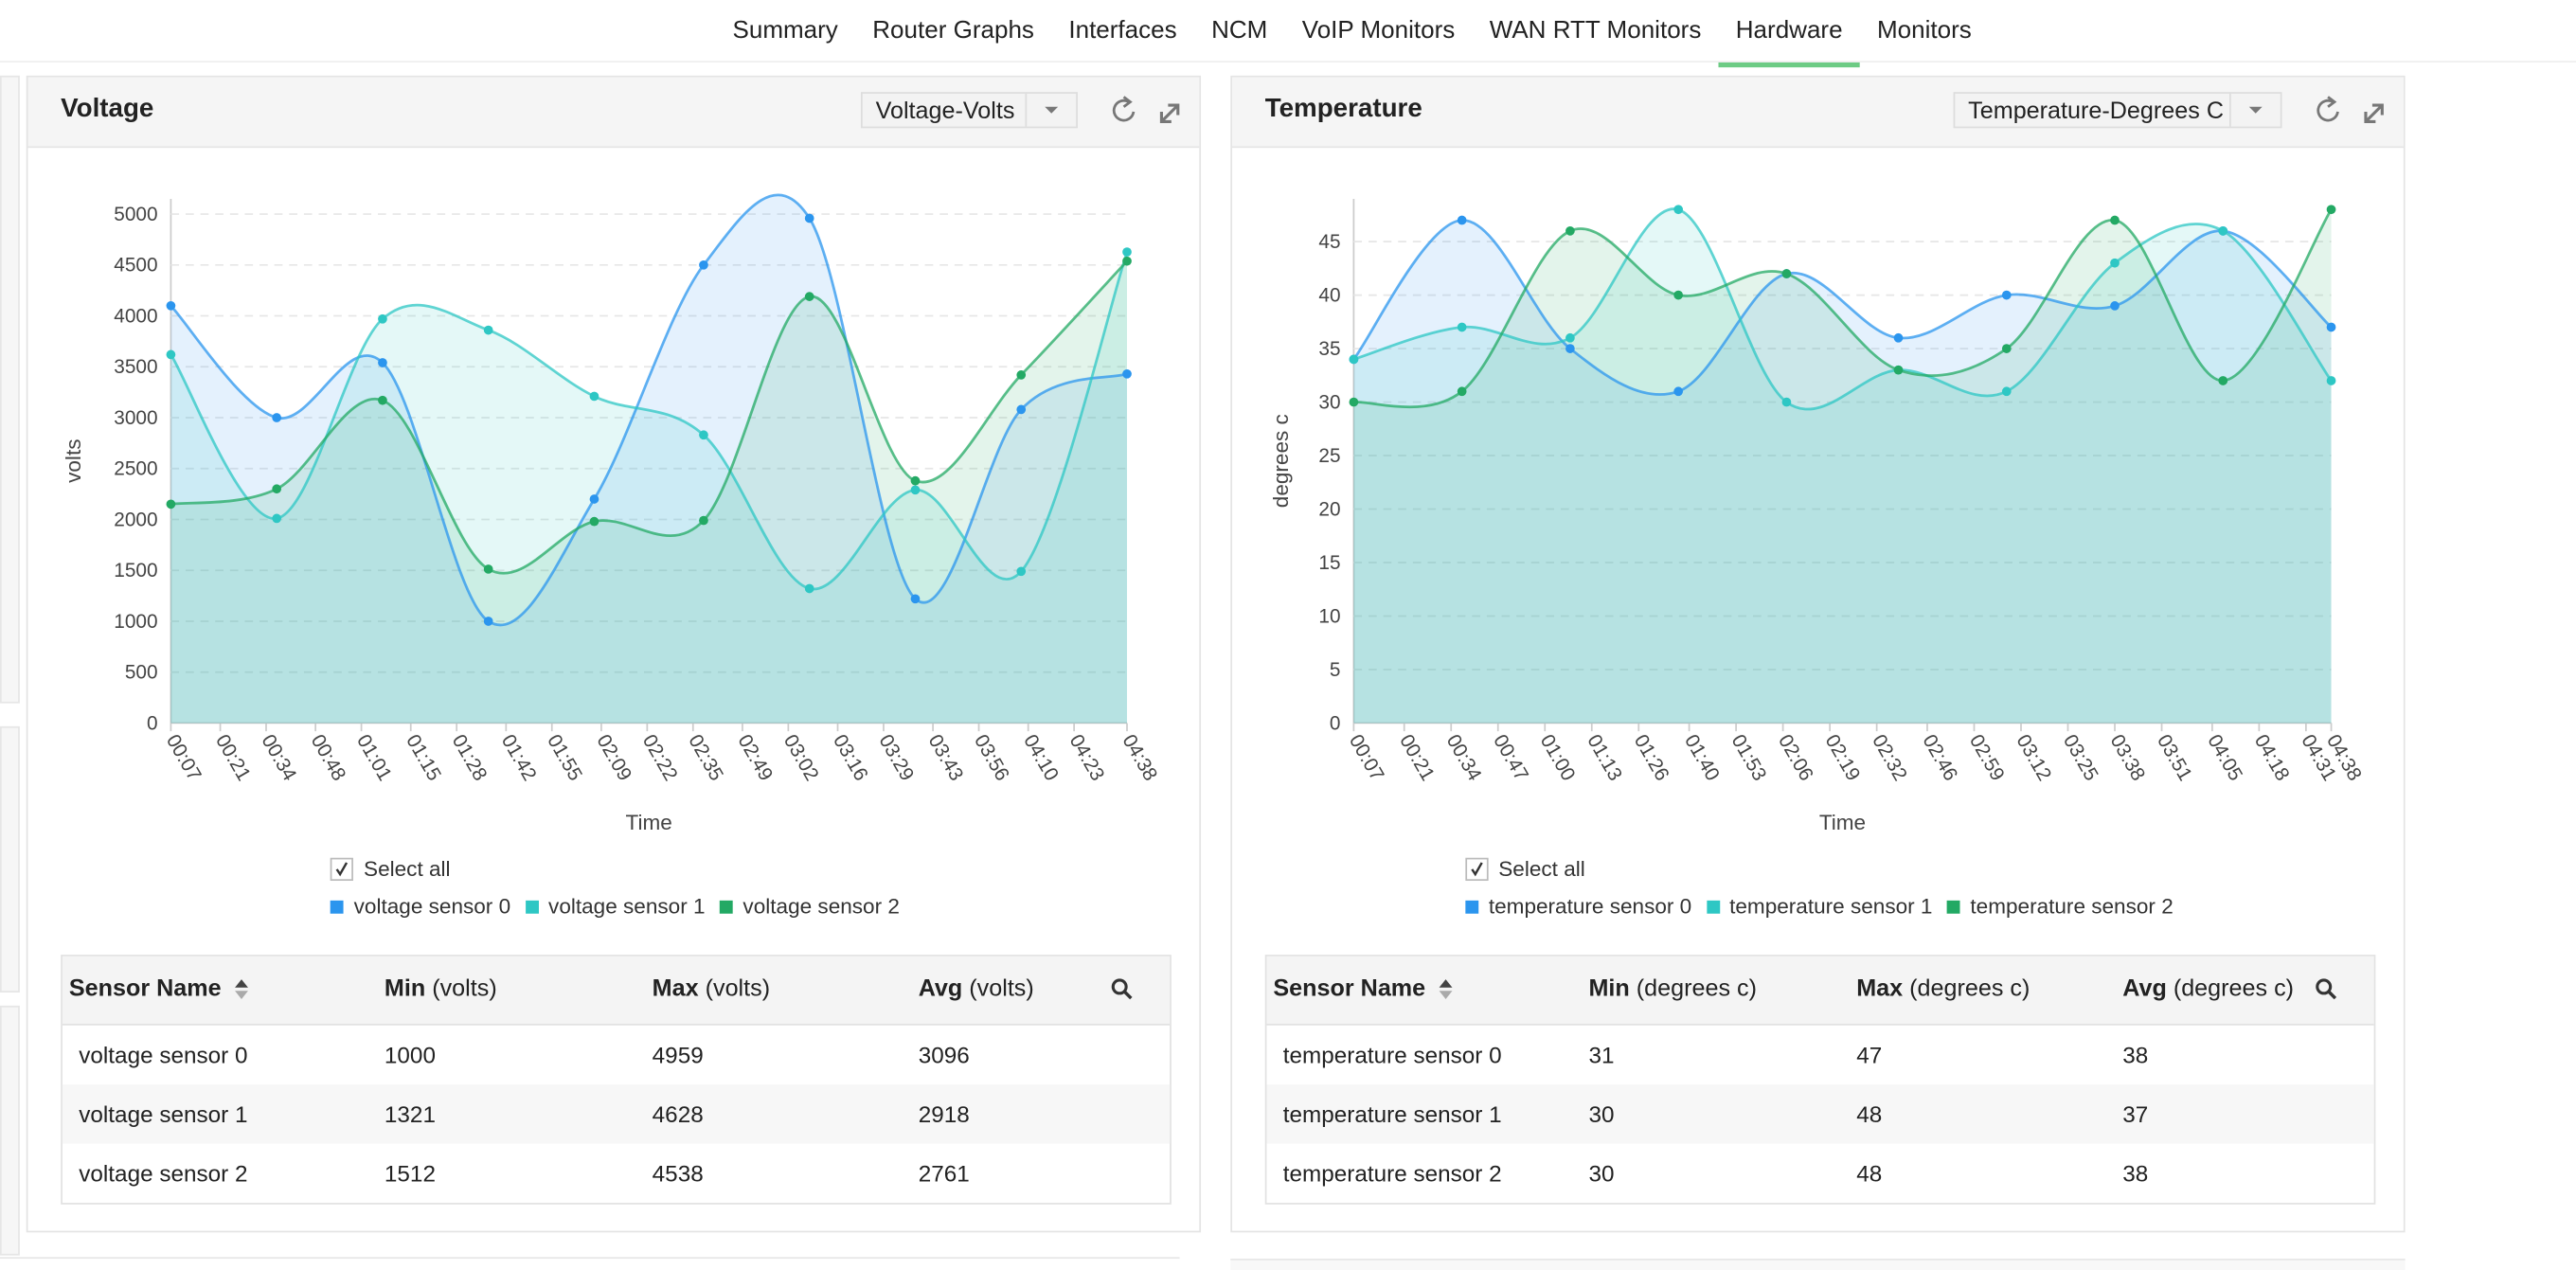 Image resolution: width=2576 pixels, height=1270 pixels. Describe the element at coordinates (2272, 758) in the screenshot. I see `x-tick-label: 04:18` at that location.